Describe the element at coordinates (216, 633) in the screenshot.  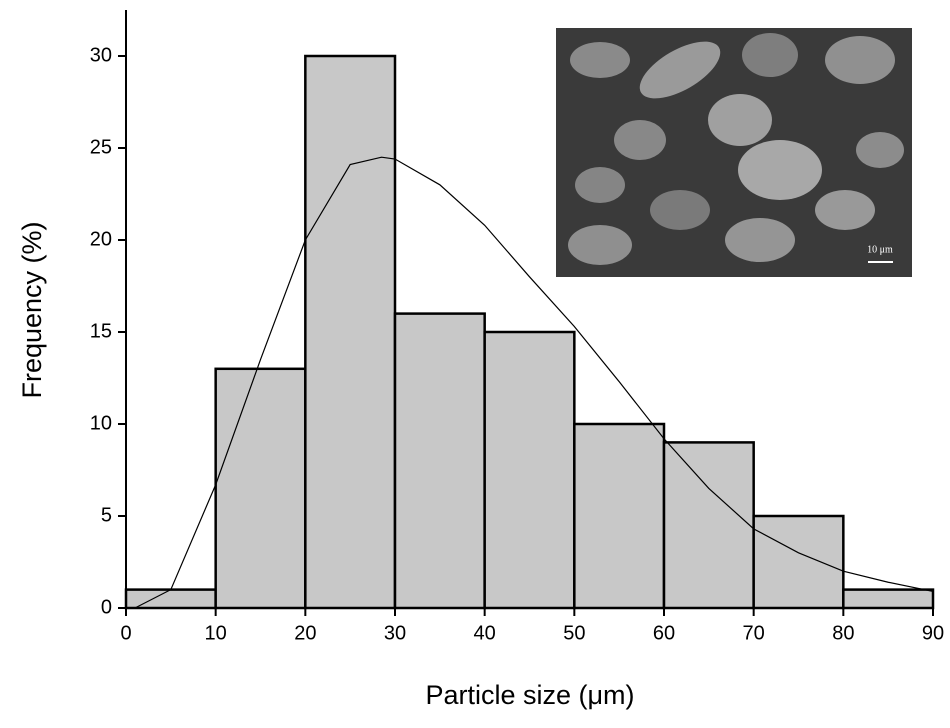
I see `x-tick-label: 10` at that location.